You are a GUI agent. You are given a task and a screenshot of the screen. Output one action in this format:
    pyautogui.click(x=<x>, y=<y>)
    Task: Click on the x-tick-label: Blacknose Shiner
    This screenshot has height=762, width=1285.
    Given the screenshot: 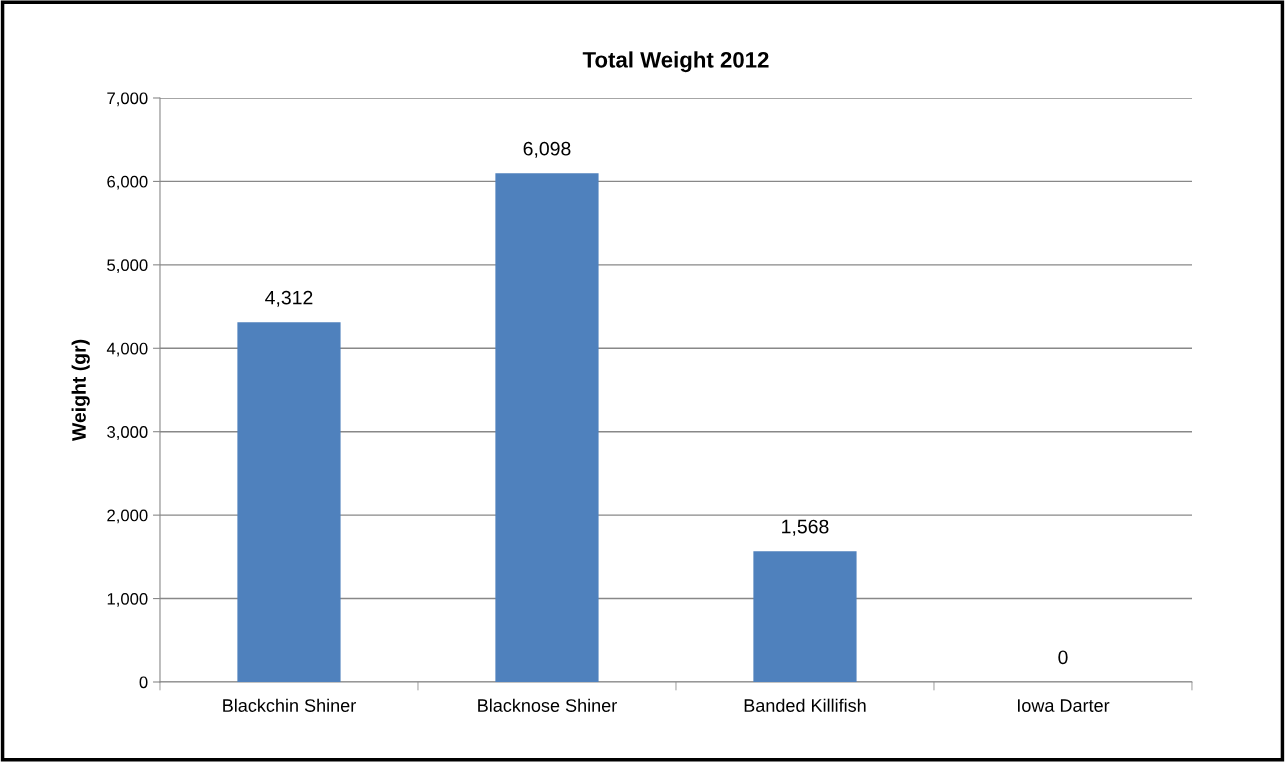 What is the action you would take?
    pyautogui.click(x=547, y=705)
    